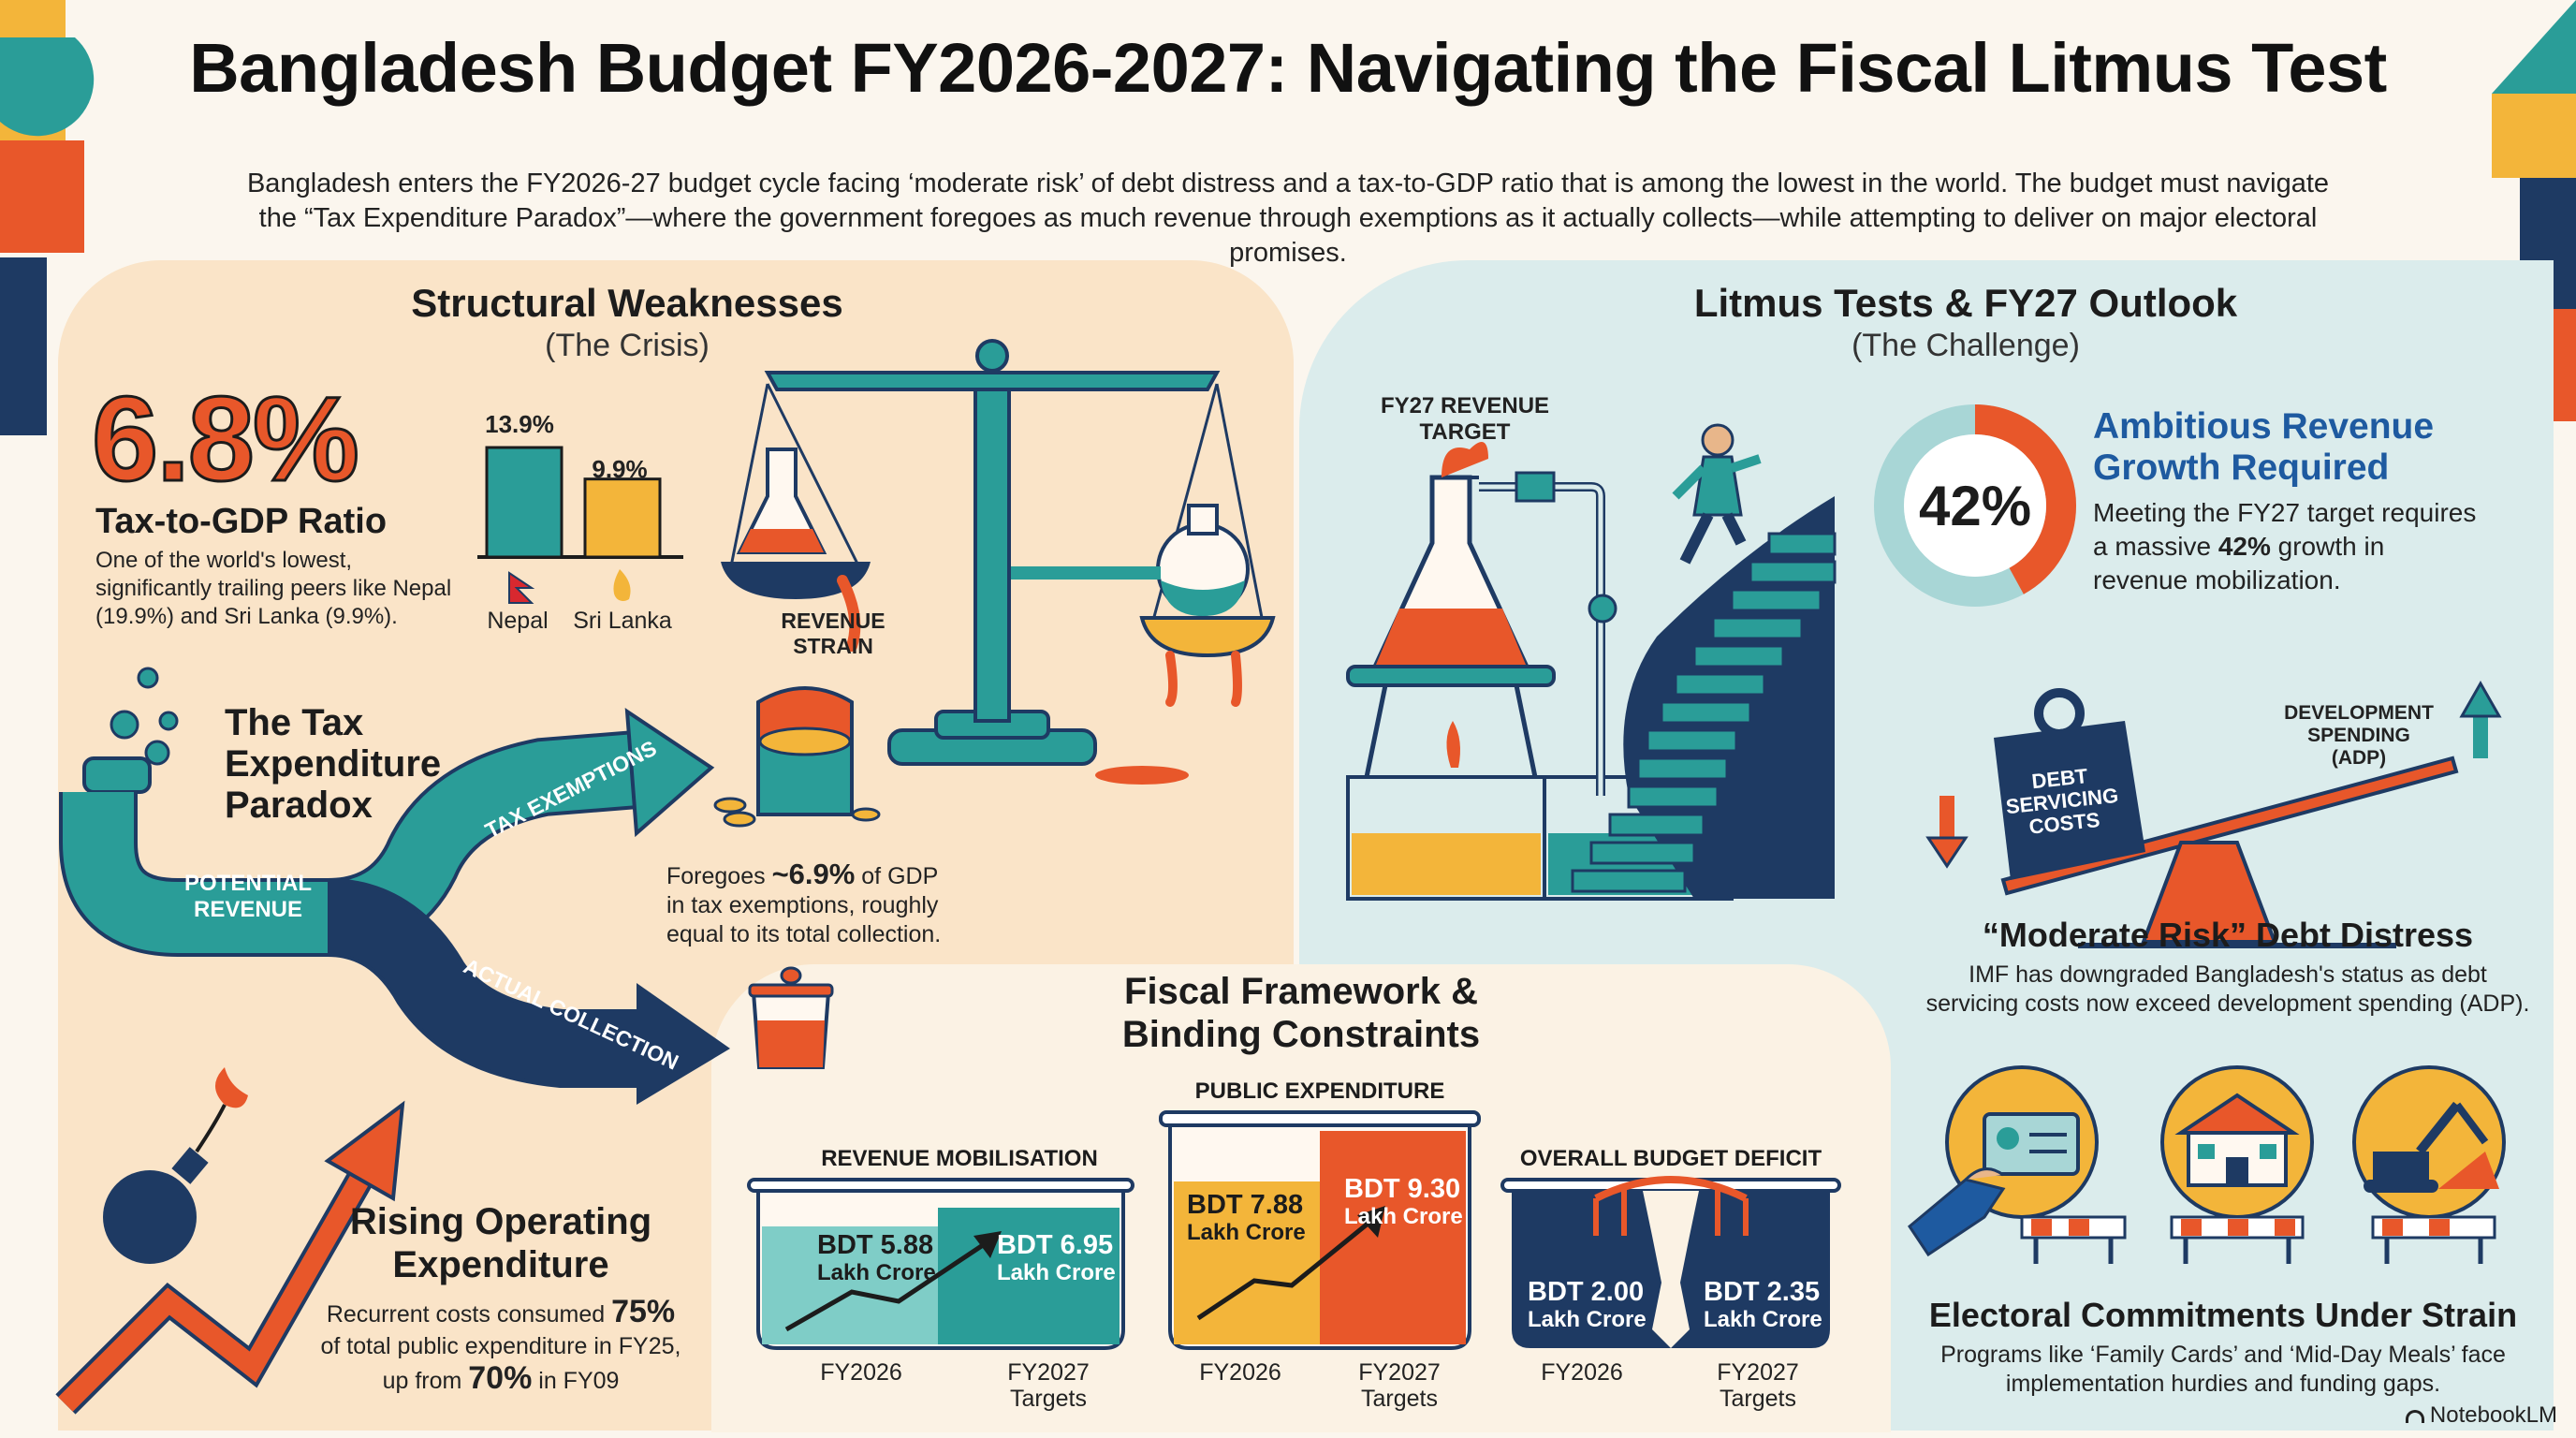  What do you see at coordinates (897, 876) in the screenshot?
I see `foregoes-suffix: of GDP` at bounding box center [897, 876].